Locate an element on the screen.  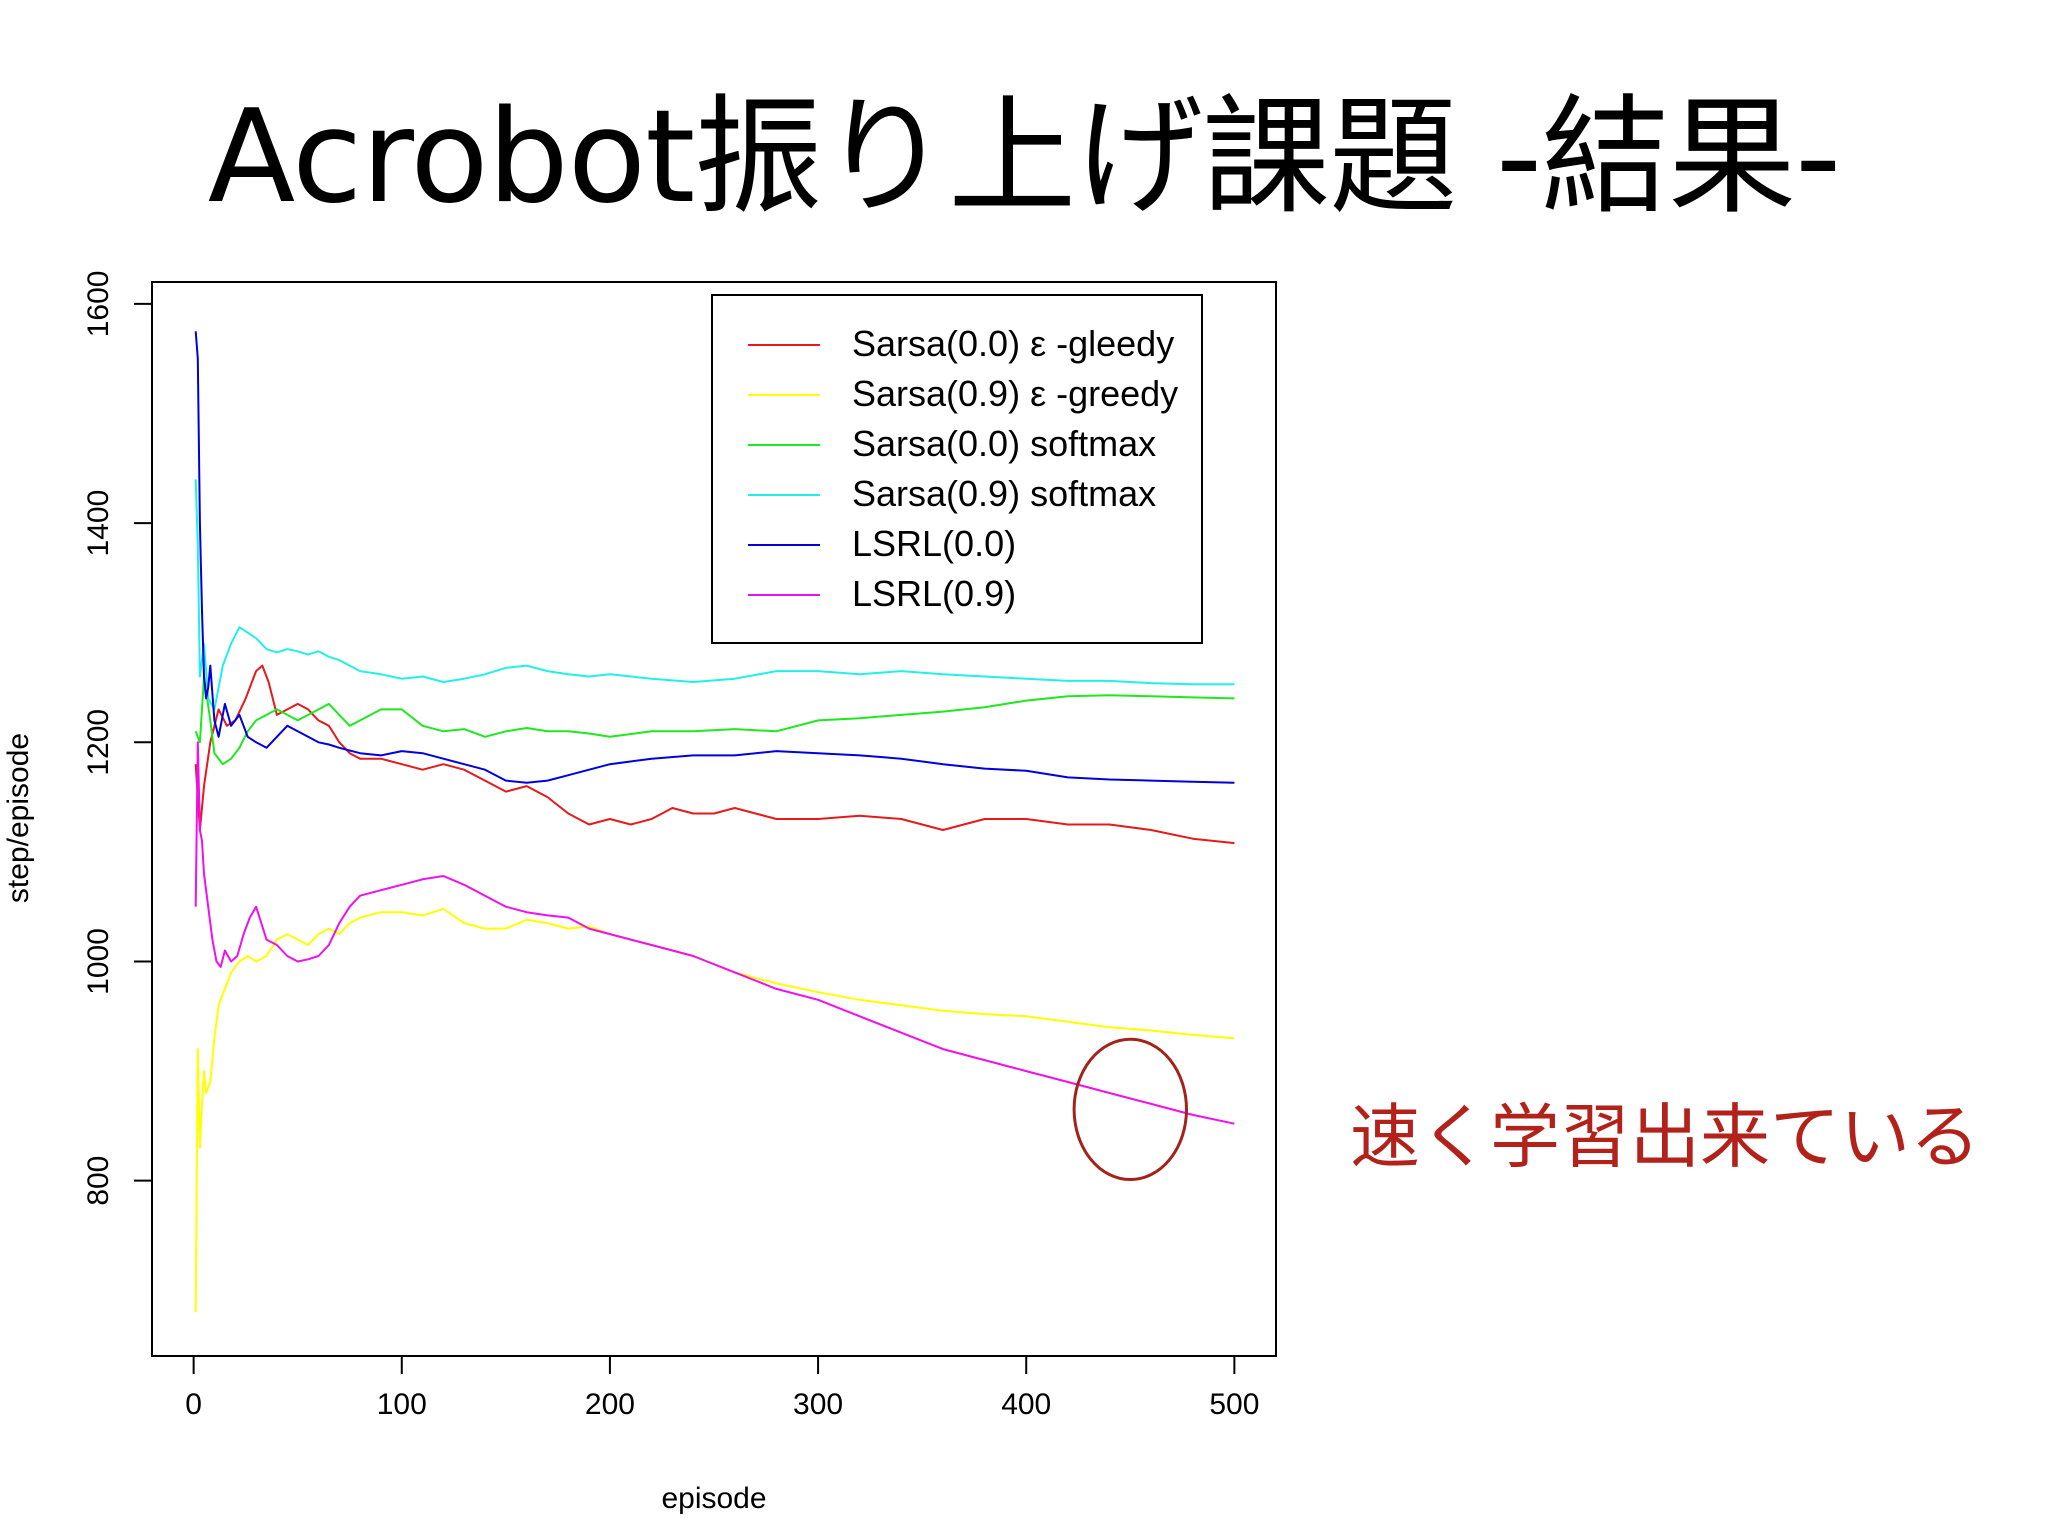
y-tick-label: 1400 is located at coordinates (98, 523).